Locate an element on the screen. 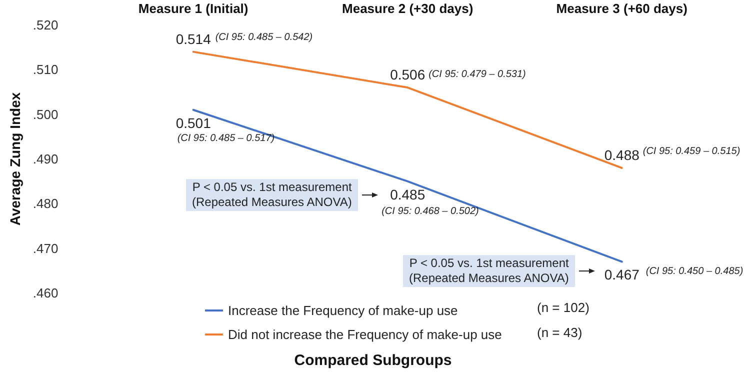 The width and height of the screenshot is (746, 372). y-tick-label: .510 is located at coordinates (45, 70).